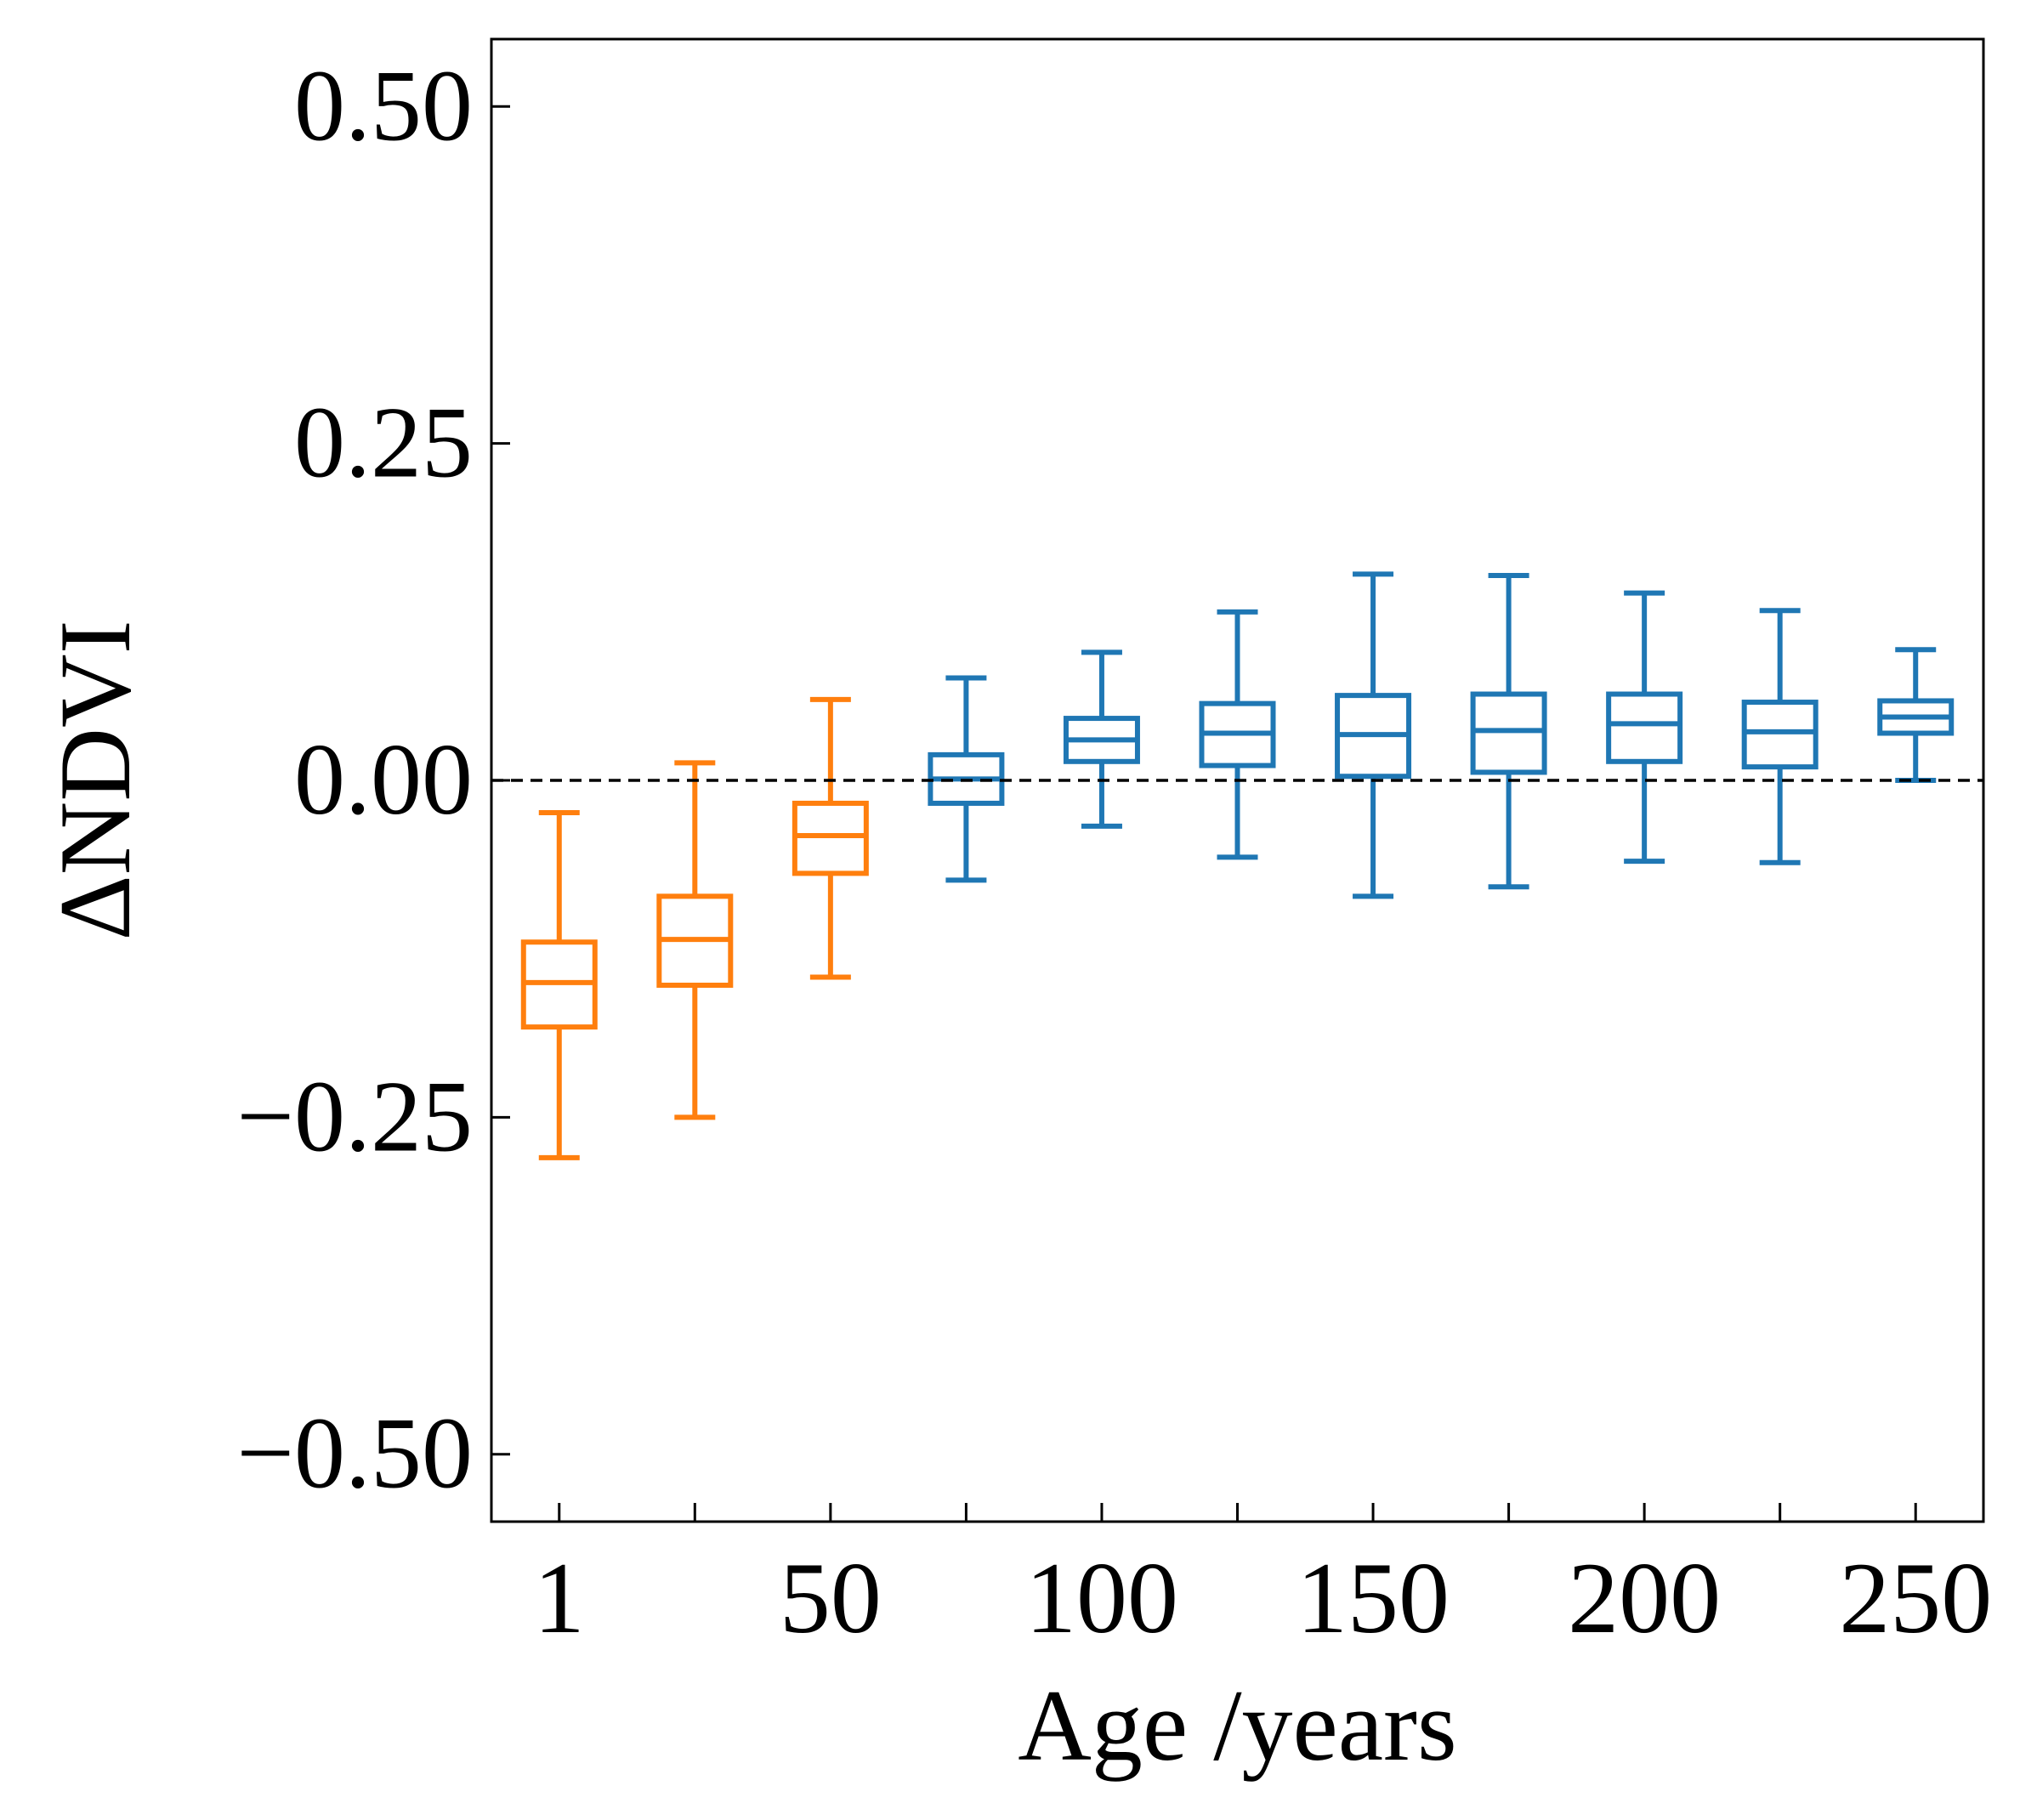 The width and height of the screenshot is (2037, 1820). Describe the element at coordinates (831, 1597) in the screenshot. I see `x-tick-label: 50` at that location.